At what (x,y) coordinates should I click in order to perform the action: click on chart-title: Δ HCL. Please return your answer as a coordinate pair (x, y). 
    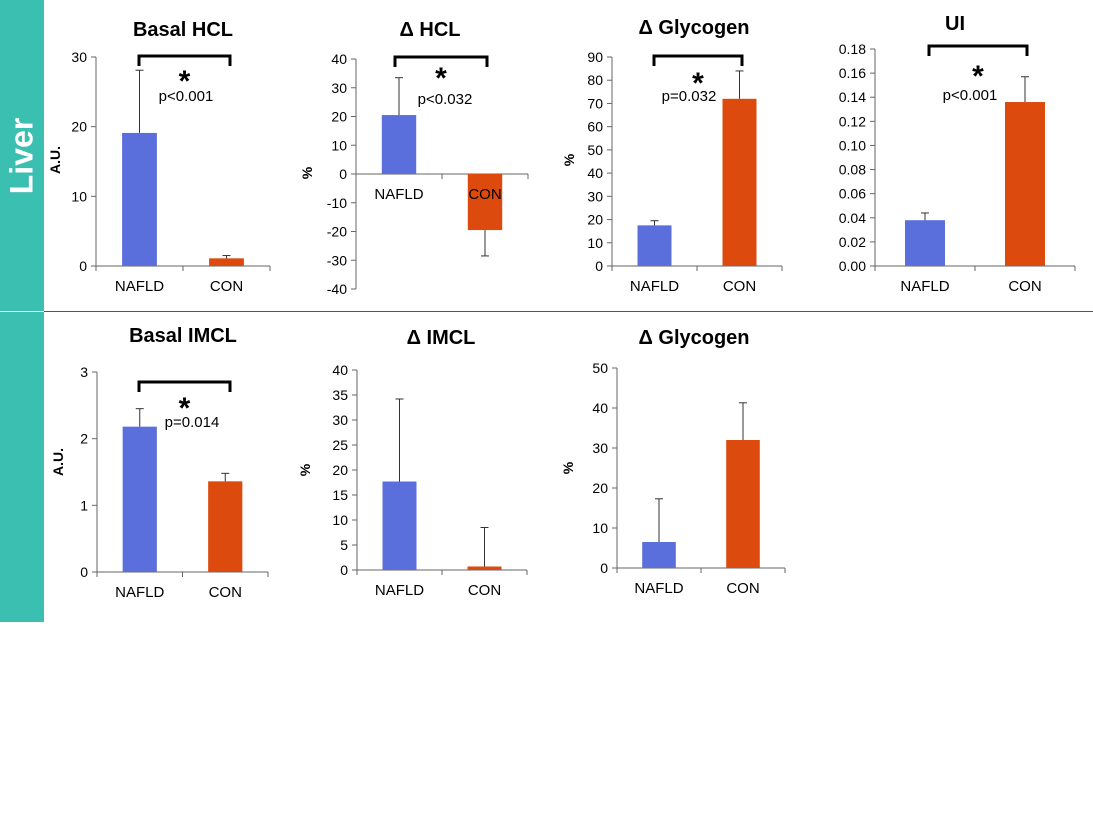
    Looking at the image, I should click on (429, 30).